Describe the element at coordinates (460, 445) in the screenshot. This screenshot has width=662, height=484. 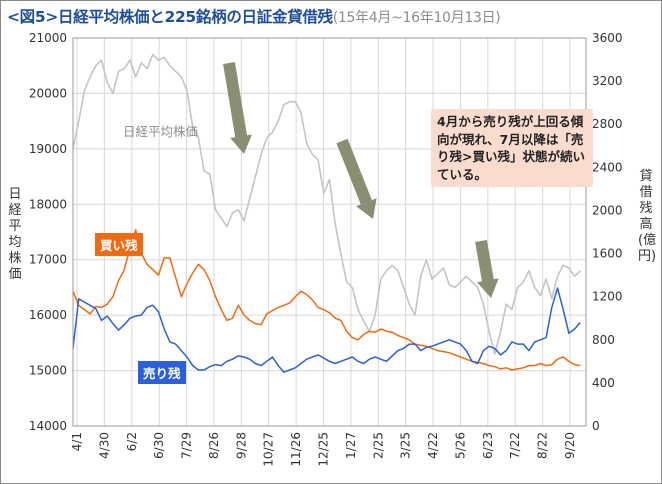
I see `x-tick-label: 5/26` at that location.